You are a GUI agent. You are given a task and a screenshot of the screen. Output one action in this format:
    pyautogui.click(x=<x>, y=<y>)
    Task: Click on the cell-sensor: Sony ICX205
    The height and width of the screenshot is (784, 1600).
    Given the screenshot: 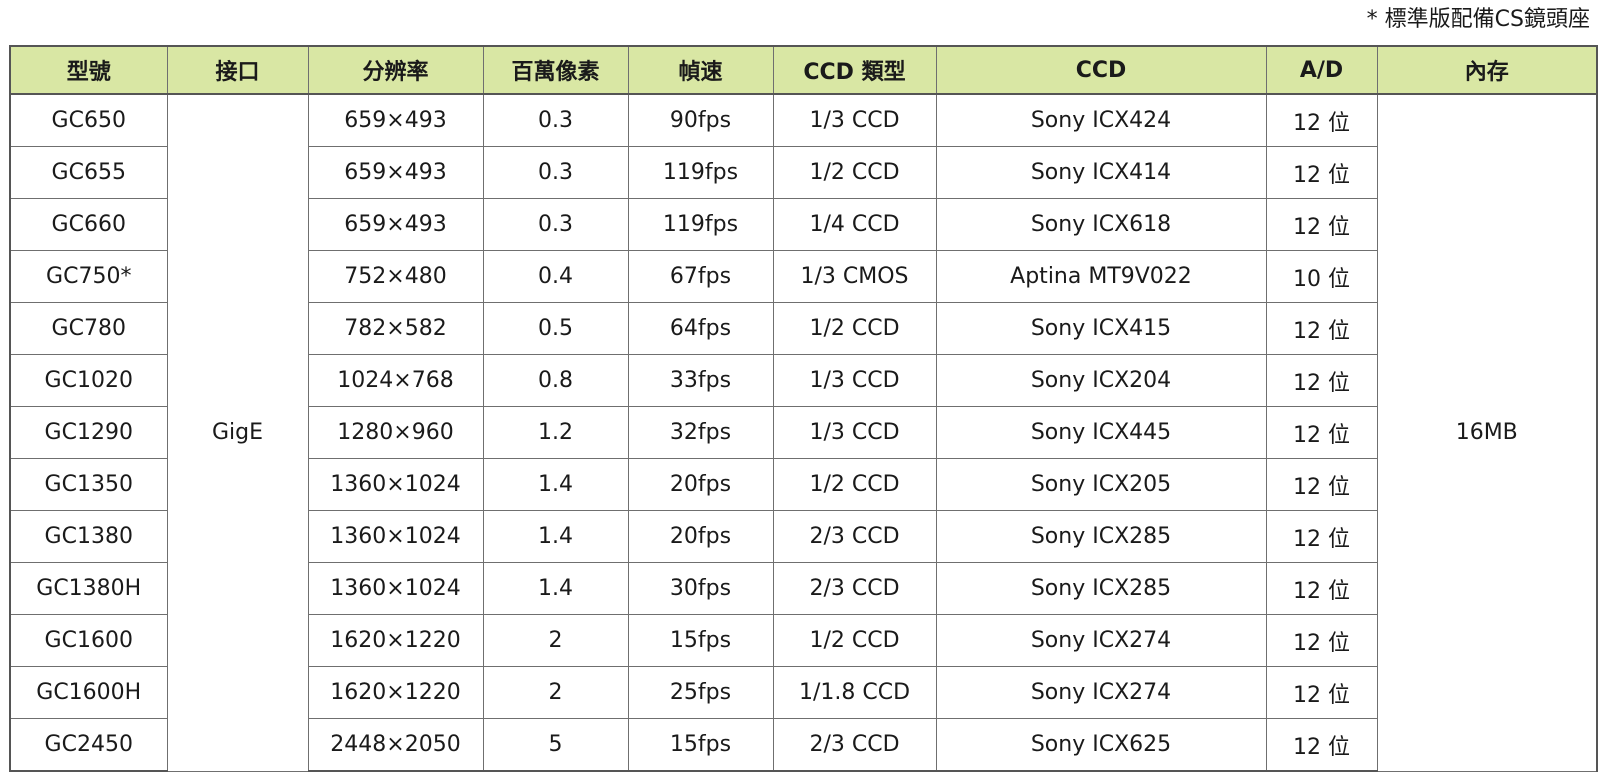 What is the action you would take?
    pyautogui.click(x=1101, y=484)
    